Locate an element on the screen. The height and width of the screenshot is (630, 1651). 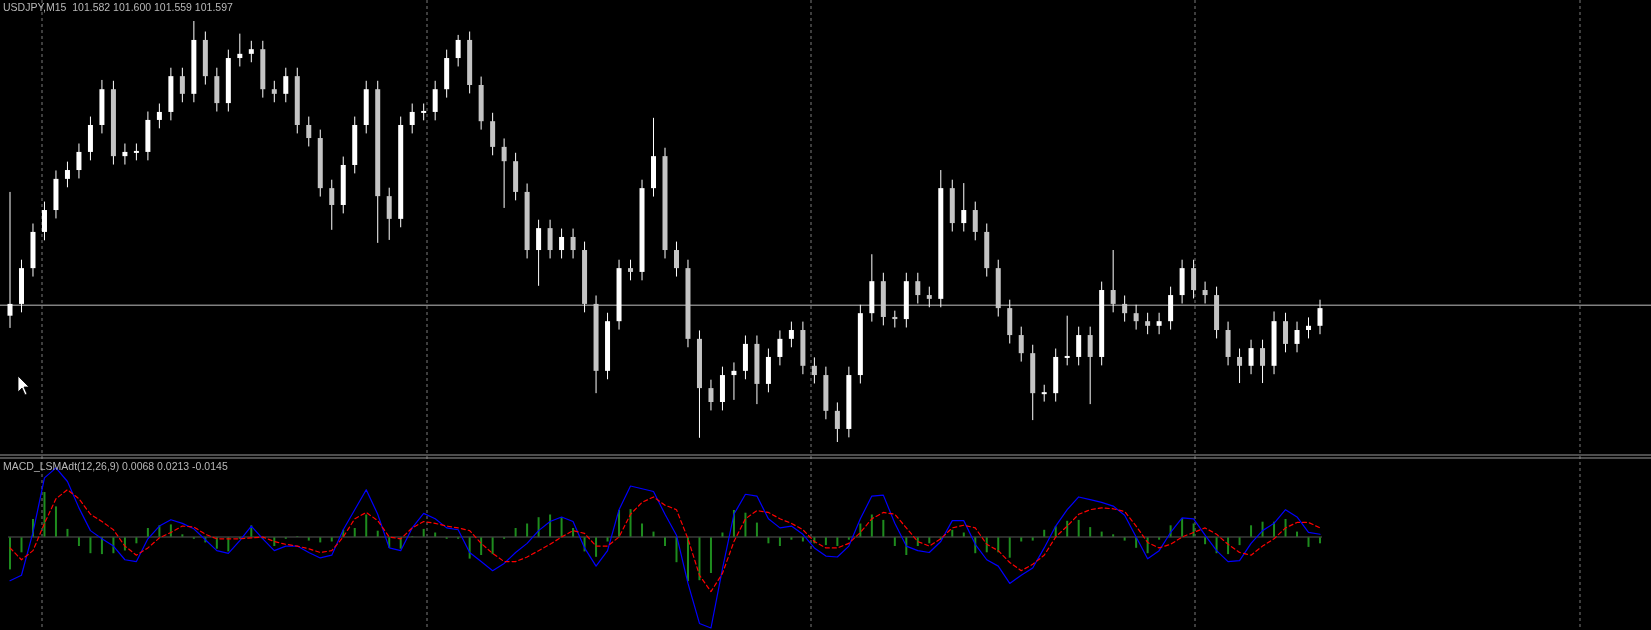
chart-title: USDJPY,M15 101.582 101.600 101.559 101.597 is located at coordinates (118, 7).